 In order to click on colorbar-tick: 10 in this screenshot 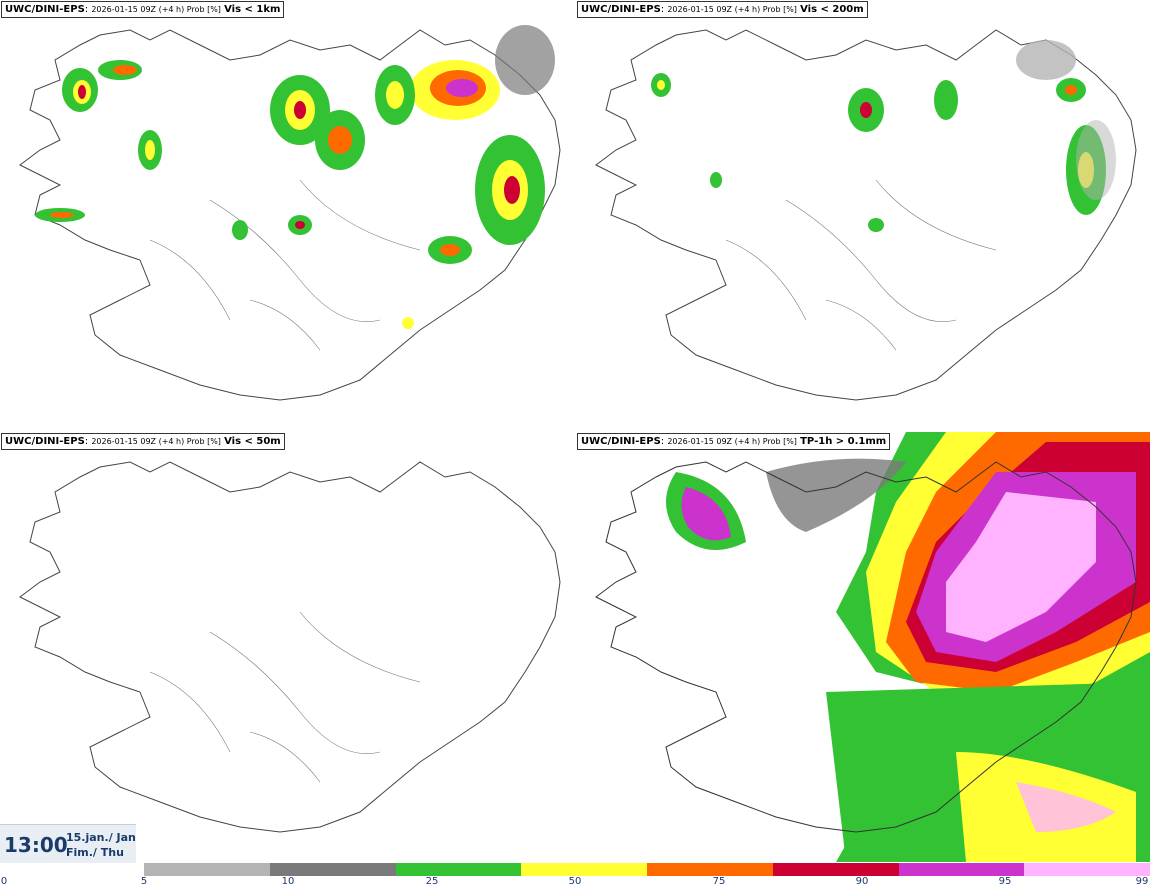, I will do `click(288, 881)`.